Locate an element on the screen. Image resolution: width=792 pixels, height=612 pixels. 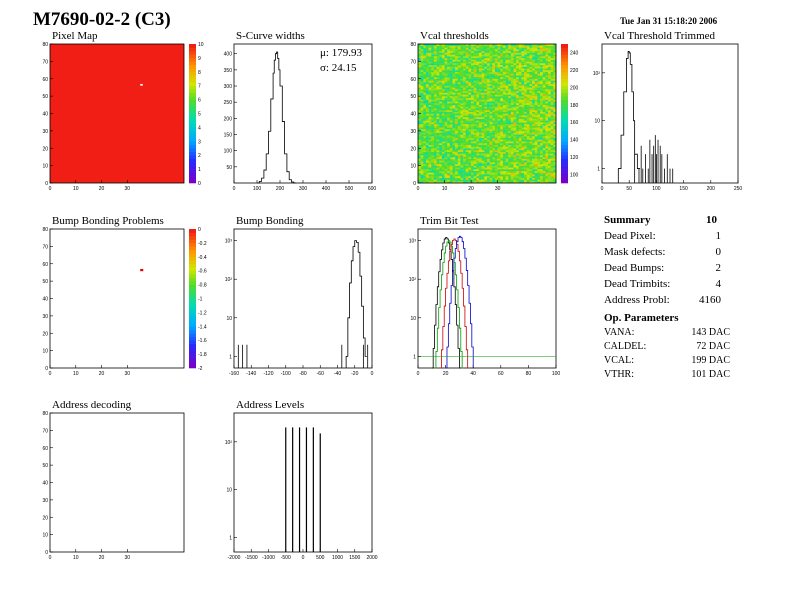
x-tick-label: 60 is located at coordinates (501, 374).